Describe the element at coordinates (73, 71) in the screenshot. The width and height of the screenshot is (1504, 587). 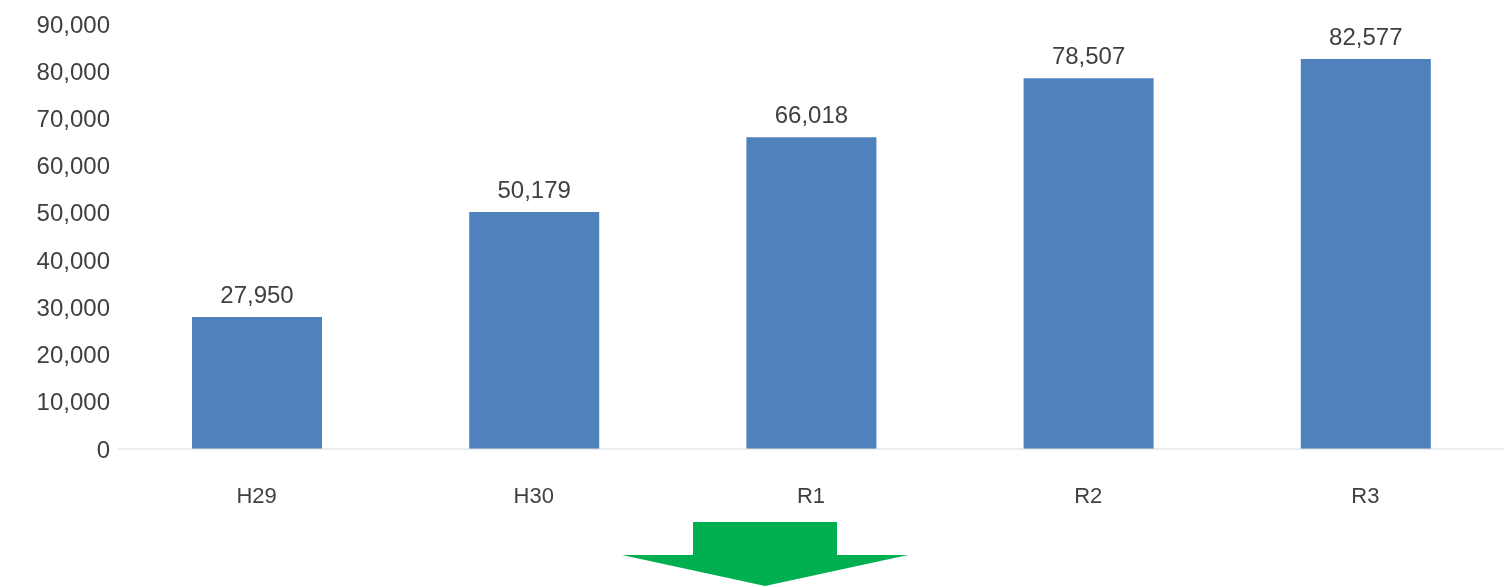
I see `y-tick-label: 80,000` at that location.